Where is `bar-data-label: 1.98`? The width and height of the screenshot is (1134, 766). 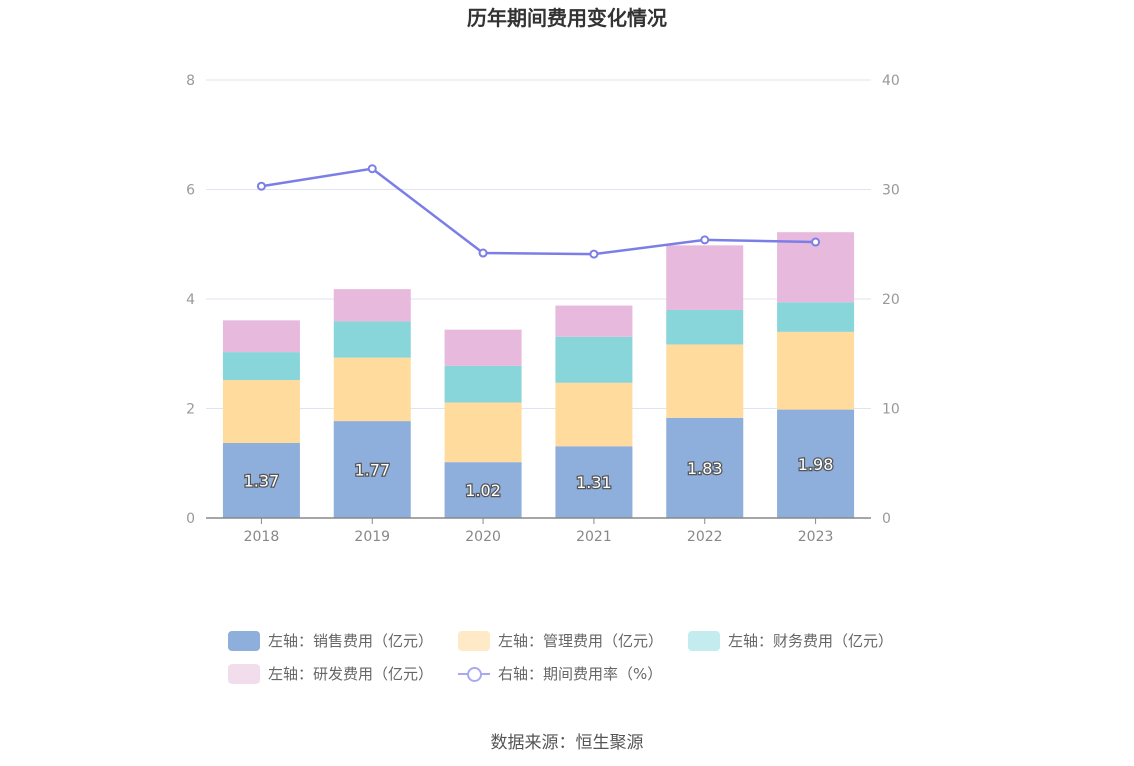
bar-data-label: 1.98 is located at coordinates (816, 464).